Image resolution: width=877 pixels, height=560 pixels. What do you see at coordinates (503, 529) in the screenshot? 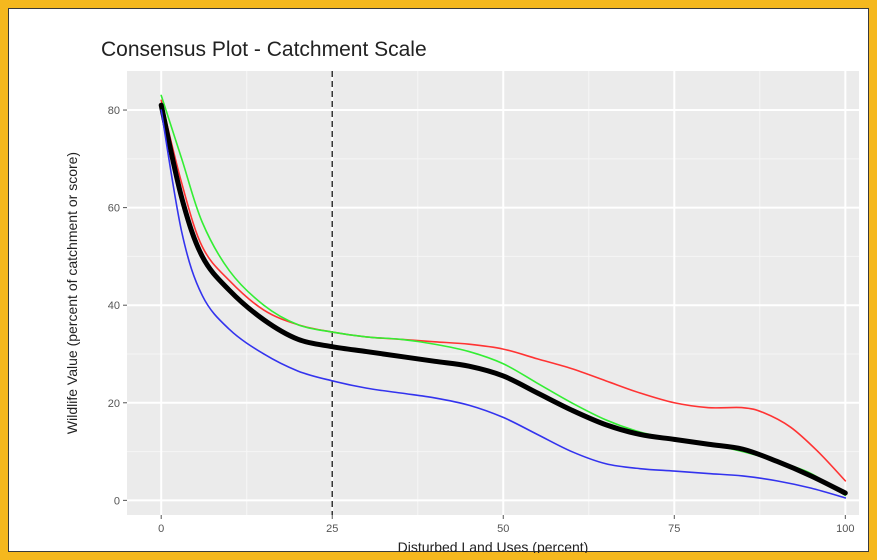
I see `x-tick-label: 50` at bounding box center [503, 529].